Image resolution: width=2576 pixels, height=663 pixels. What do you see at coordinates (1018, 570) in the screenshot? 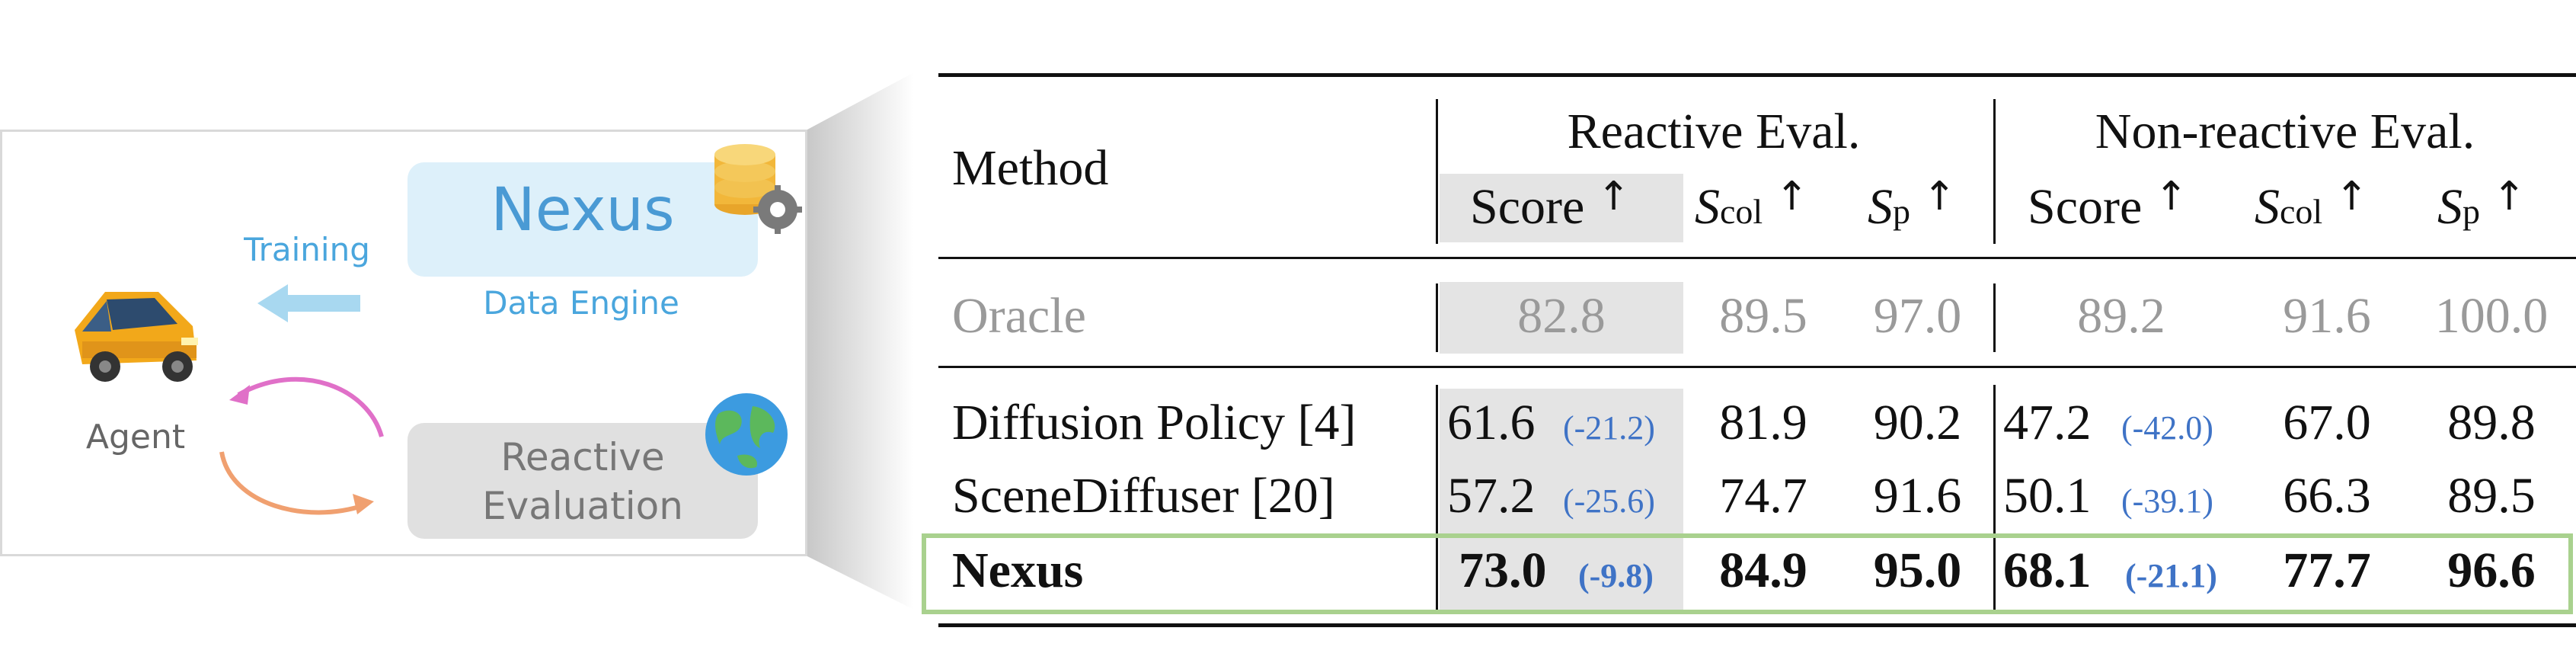
I see `nexus-name: Nexus` at bounding box center [1018, 570].